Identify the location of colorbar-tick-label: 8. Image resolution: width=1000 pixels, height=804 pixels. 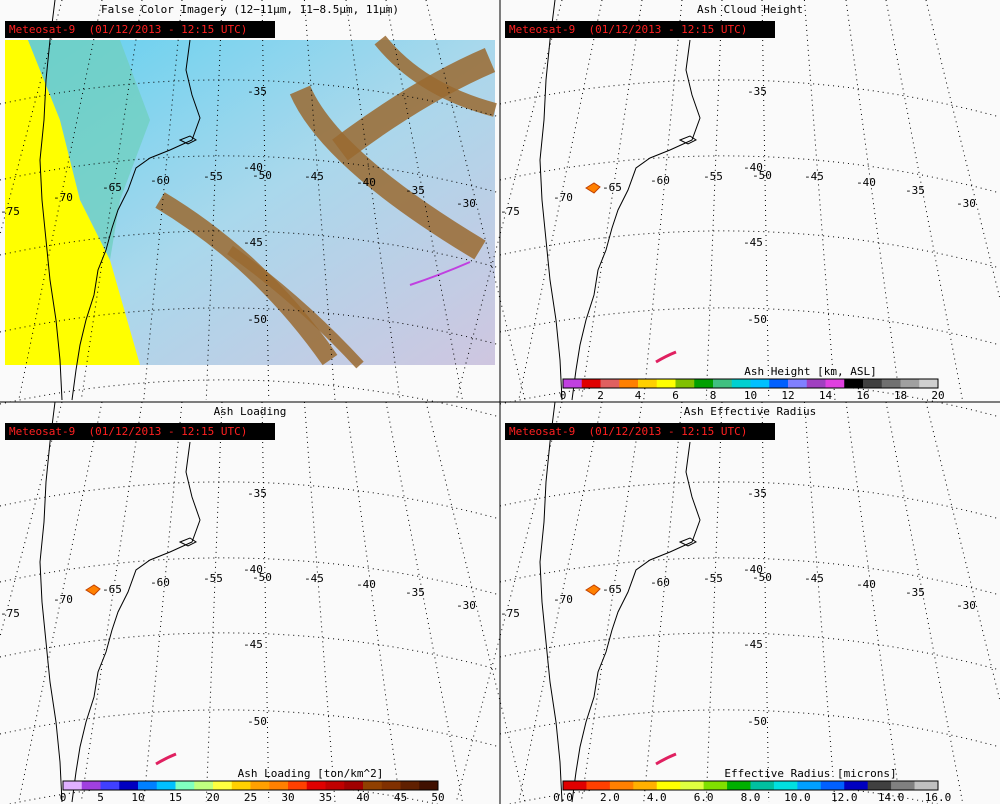
(713, 395).